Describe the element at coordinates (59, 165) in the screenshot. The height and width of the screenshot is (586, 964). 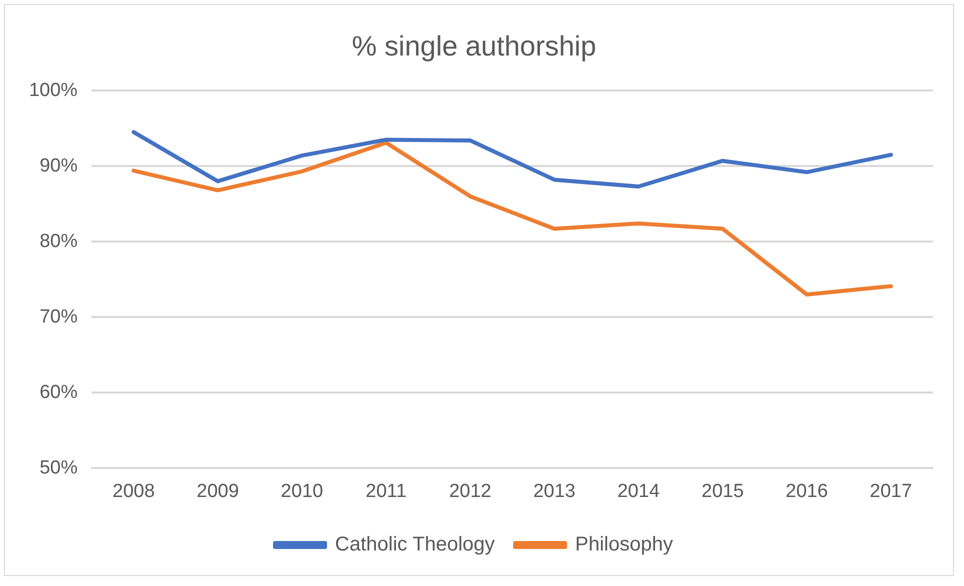
I see `y-tick-label: 90%` at that location.